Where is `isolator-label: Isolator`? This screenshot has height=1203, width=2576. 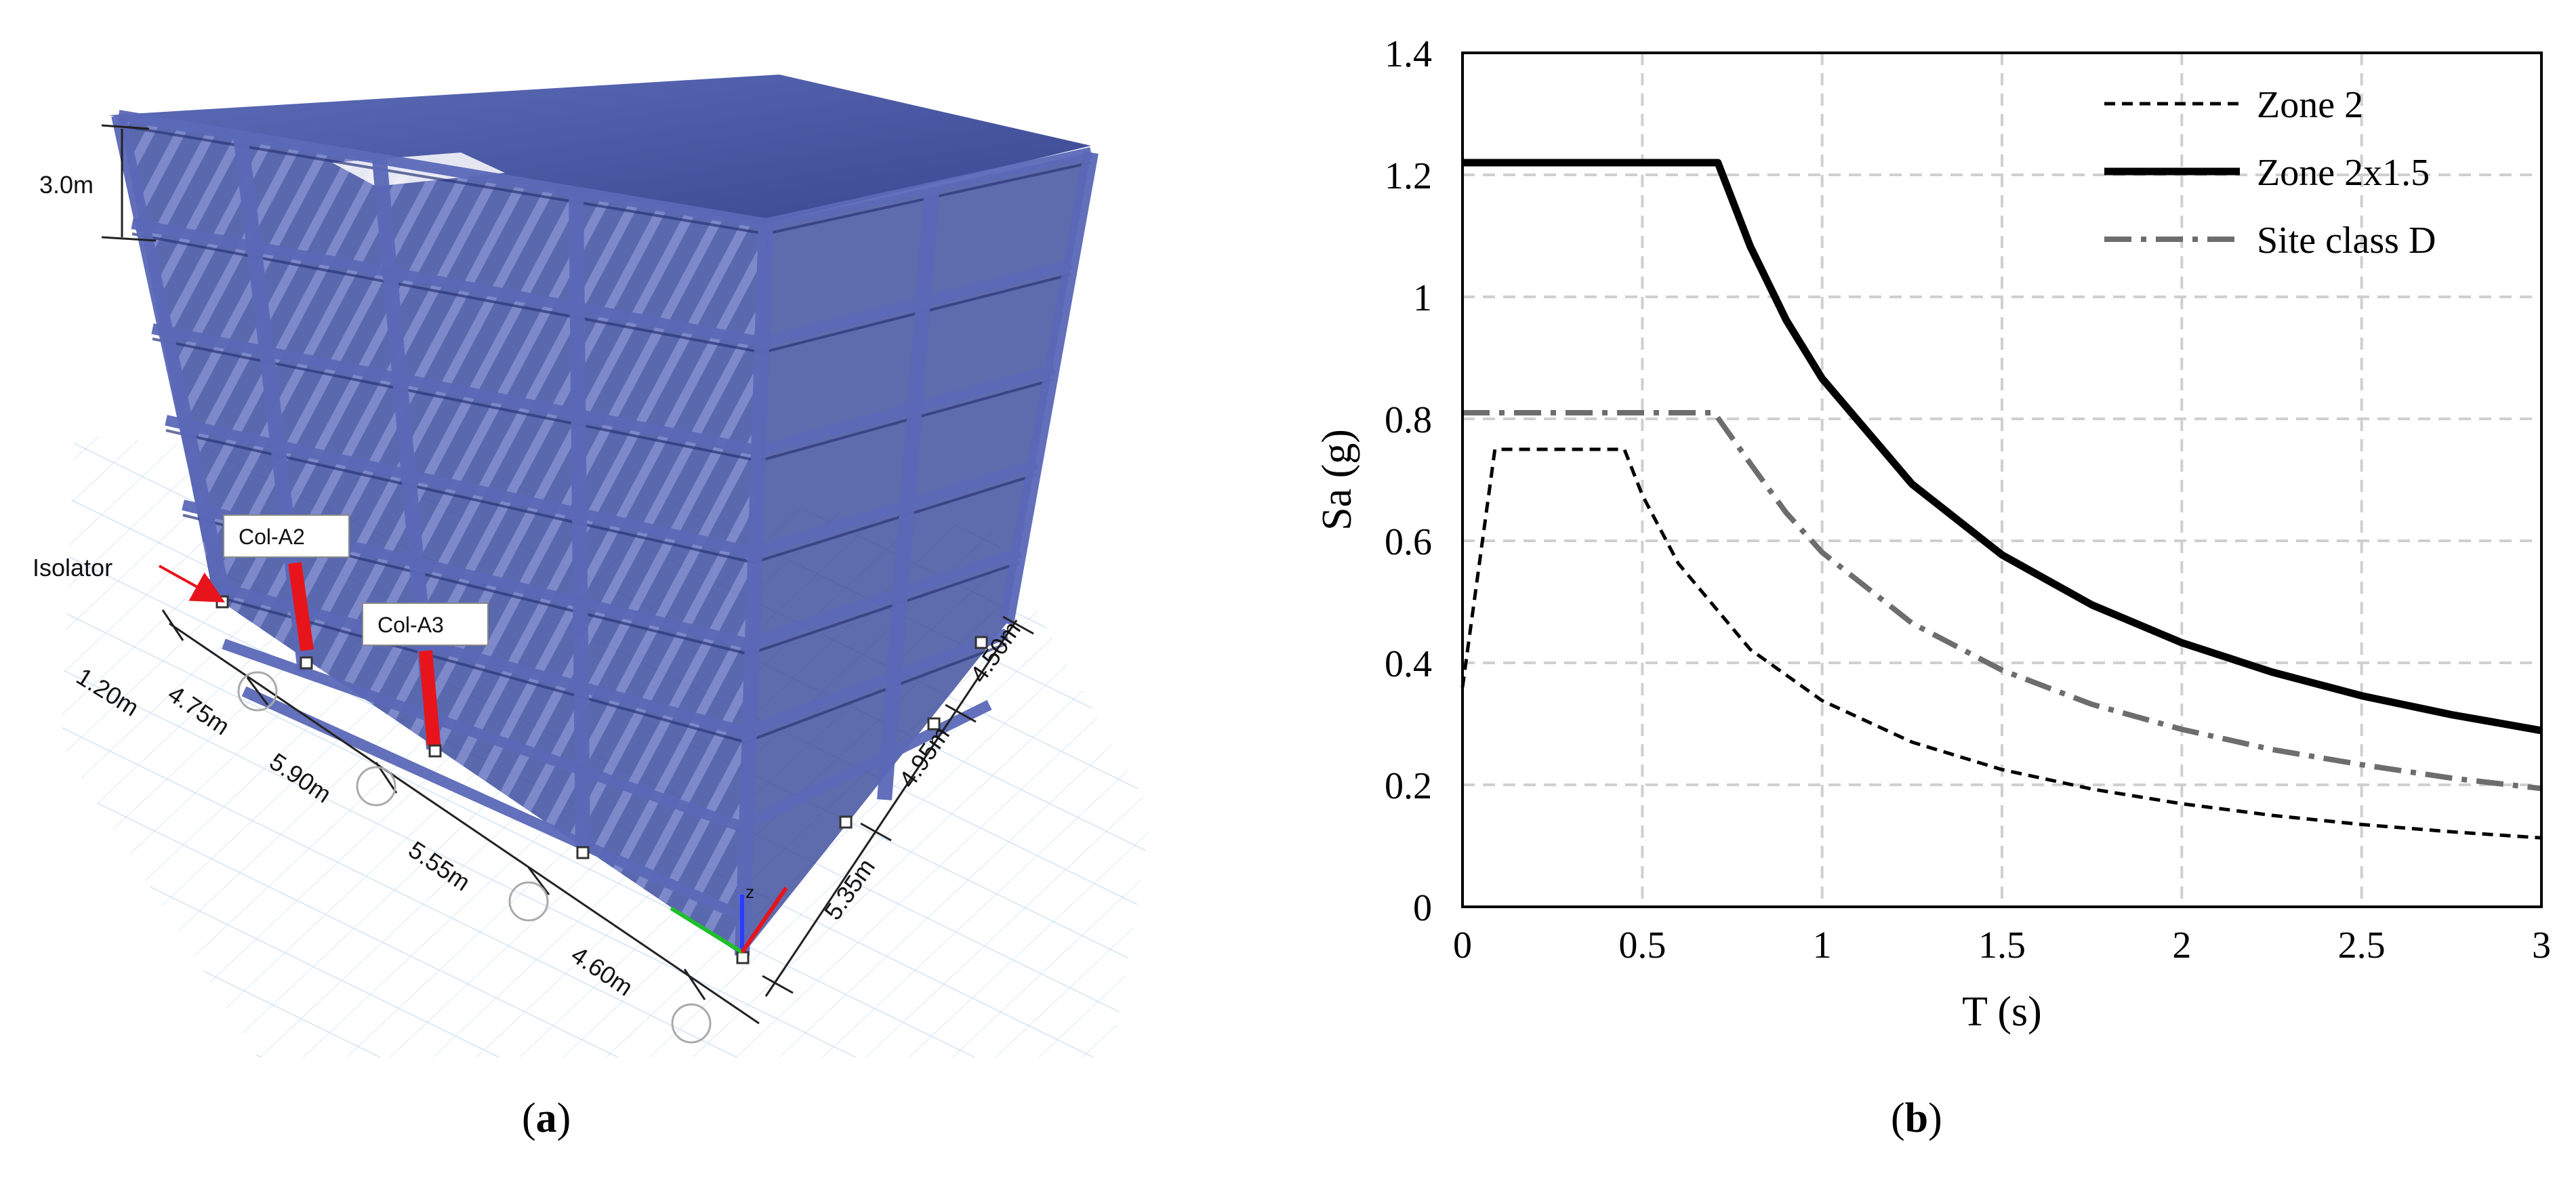 isolator-label: Isolator is located at coordinates (73, 568).